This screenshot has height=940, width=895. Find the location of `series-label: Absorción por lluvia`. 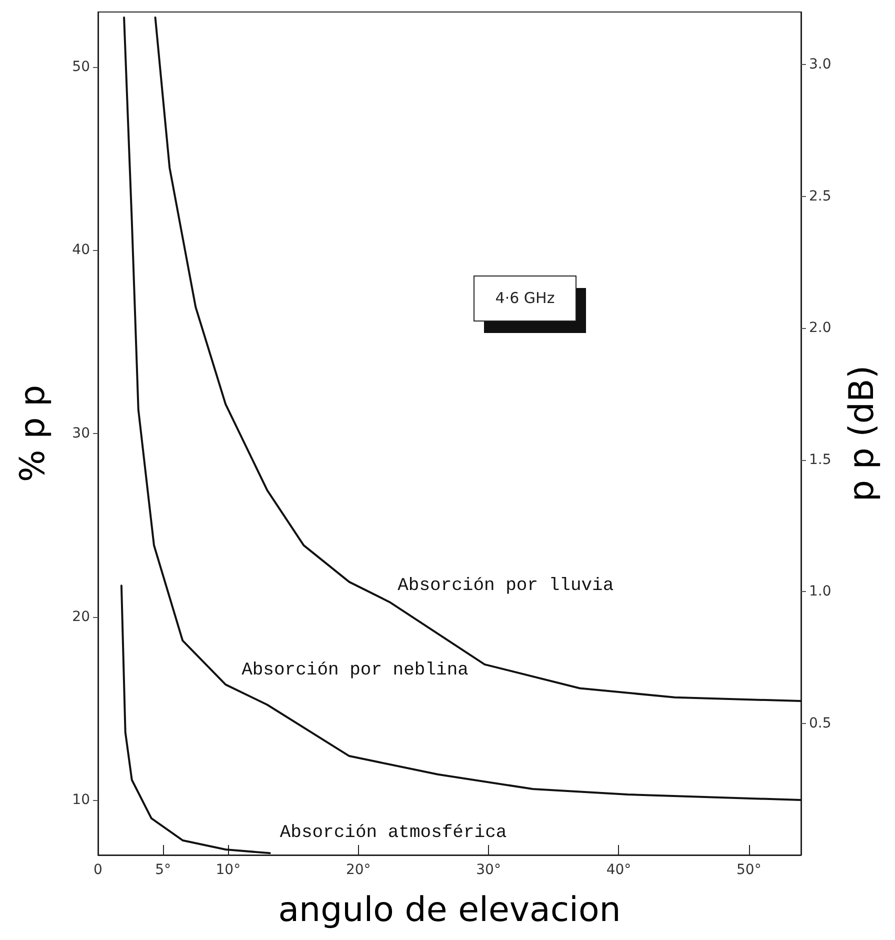

series-label: Absorción por lluvia is located at coordinates (506, 586).